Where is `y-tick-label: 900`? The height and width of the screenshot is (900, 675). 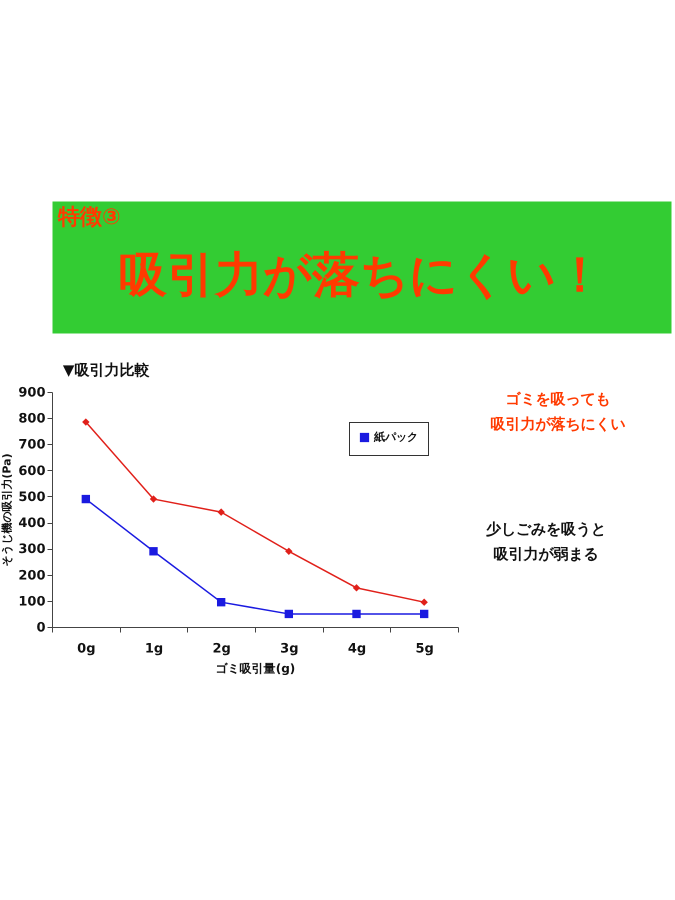 y-tick-label: 900 is located at coordinates (32, 393).